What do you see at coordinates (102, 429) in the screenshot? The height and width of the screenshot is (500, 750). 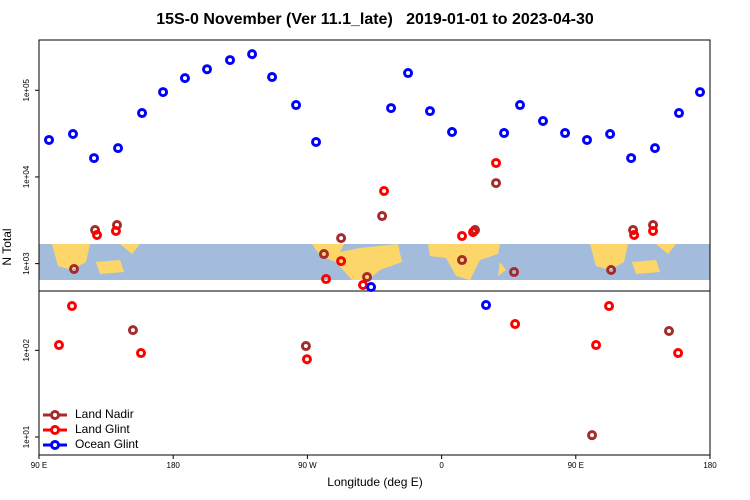 I see `legend-label: Land Glint` at bounding box center [102, 429].